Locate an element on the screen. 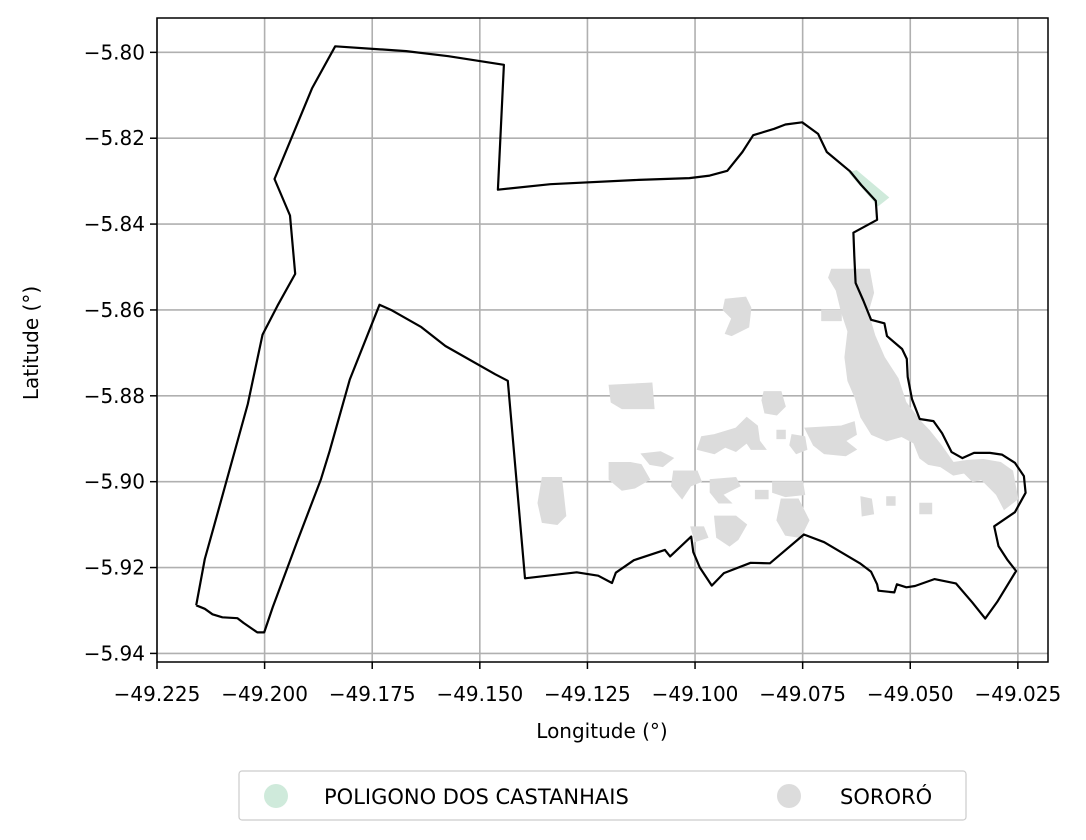 The width and height of the screenshot is (1086, 840). legend-label-sororo: SORORÓ is located at coordinates (886, 796).